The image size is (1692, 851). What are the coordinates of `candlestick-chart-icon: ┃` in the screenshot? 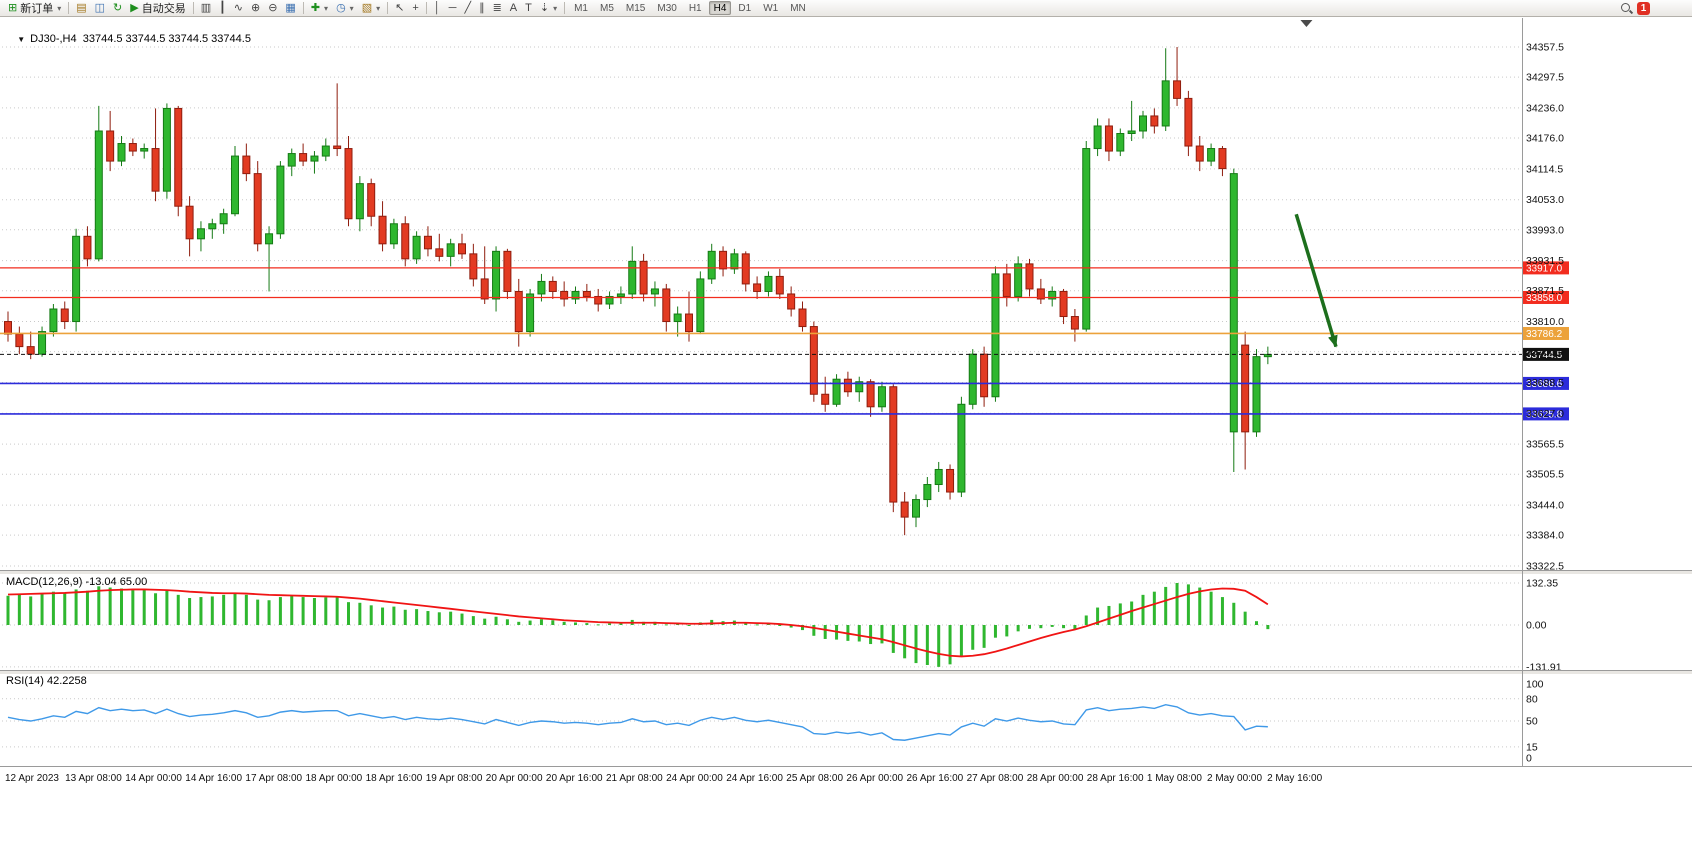 It's located at (222, 8).